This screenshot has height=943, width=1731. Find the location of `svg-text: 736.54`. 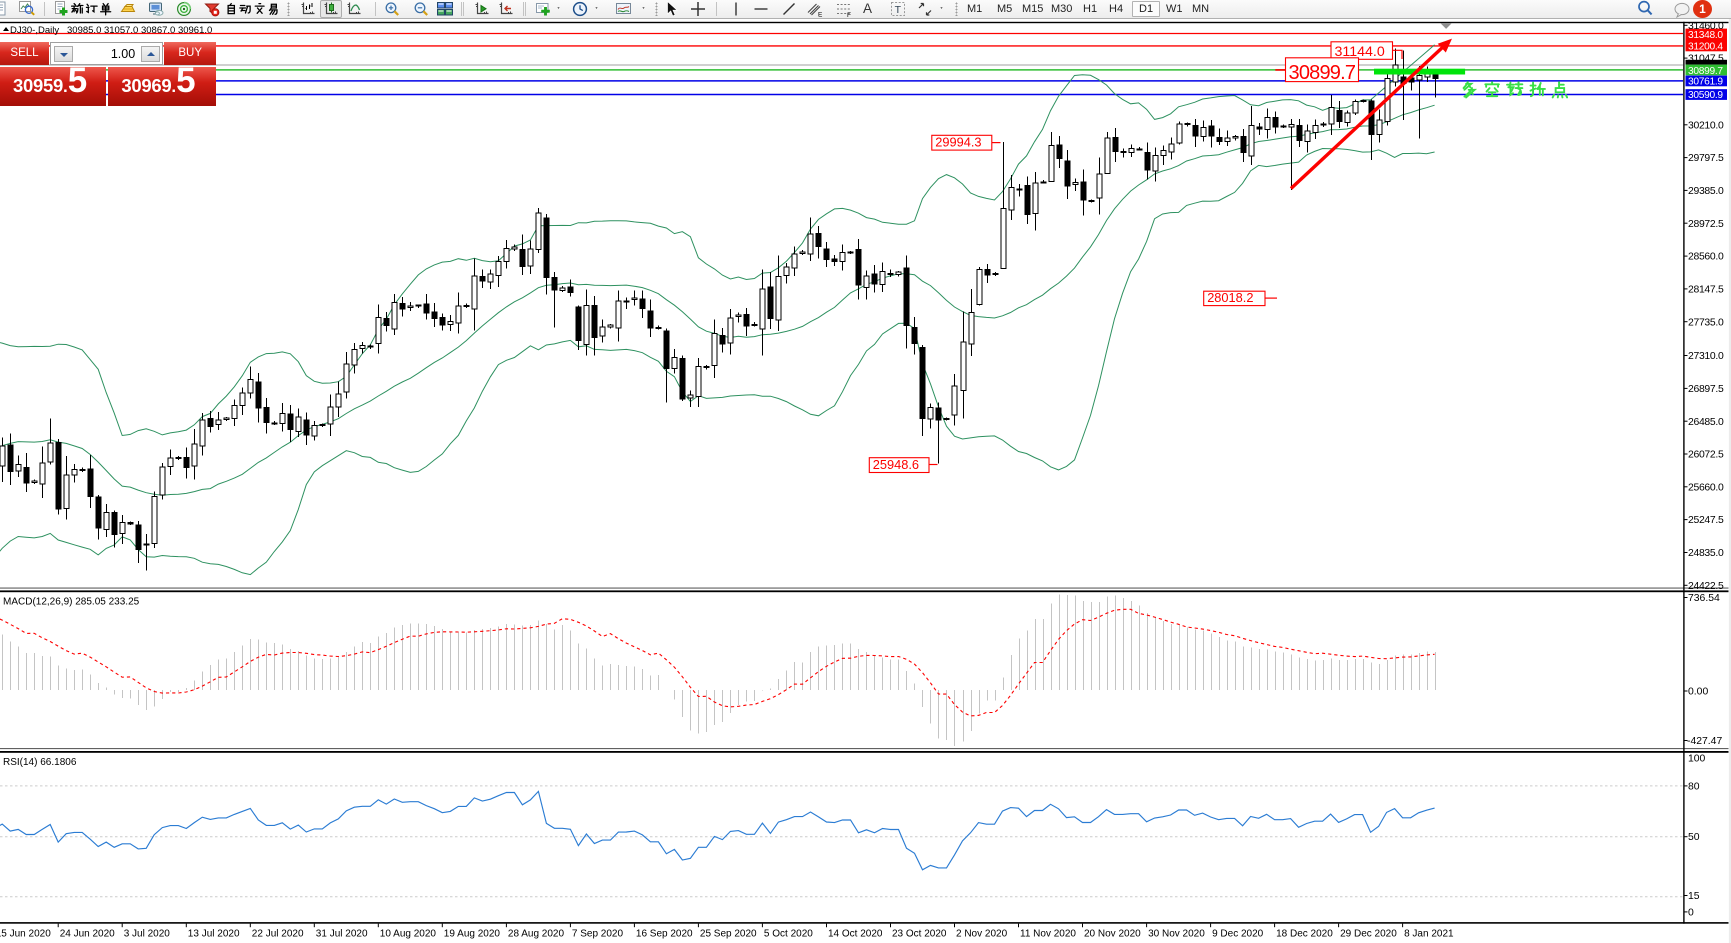

svg-text: 736.54 is located at coordinates (1704, 598).